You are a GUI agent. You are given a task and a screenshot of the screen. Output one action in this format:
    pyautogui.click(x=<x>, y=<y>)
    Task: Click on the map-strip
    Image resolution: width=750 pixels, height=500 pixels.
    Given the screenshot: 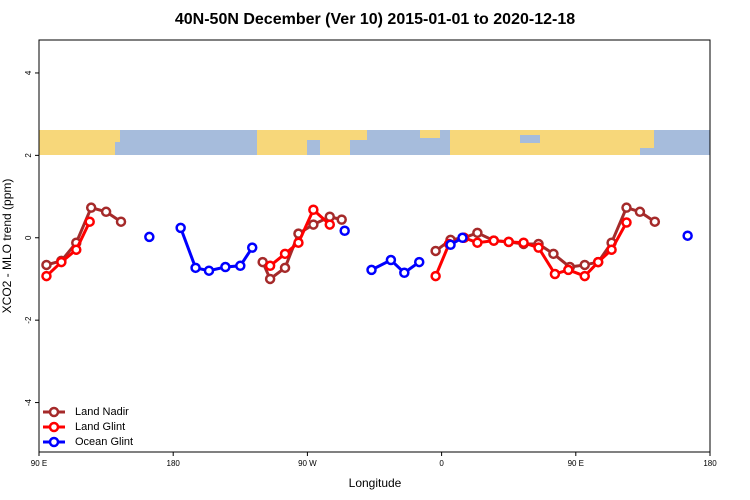 What is the action you would take?
    pyautogui.click(x=374, y=142)
    